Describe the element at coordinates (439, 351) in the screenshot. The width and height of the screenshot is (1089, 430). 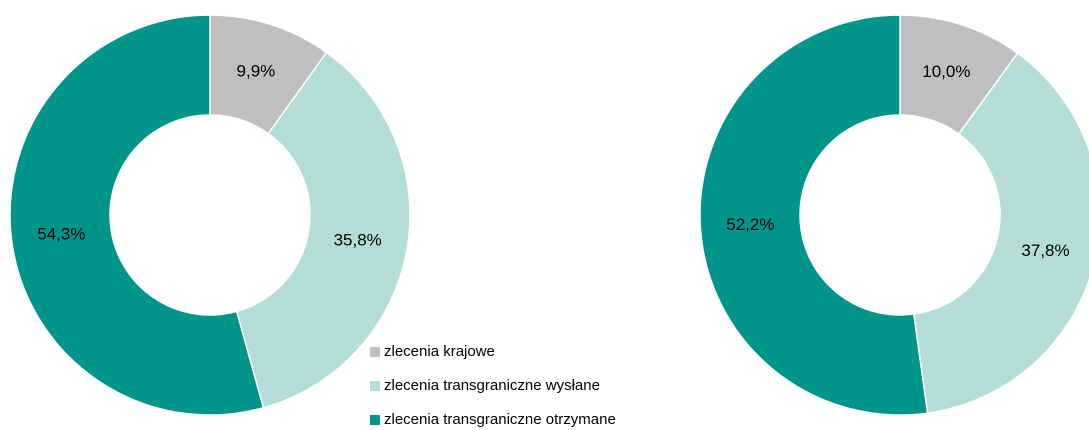
I see `legend-label: zlecenia krajowe` at that location.